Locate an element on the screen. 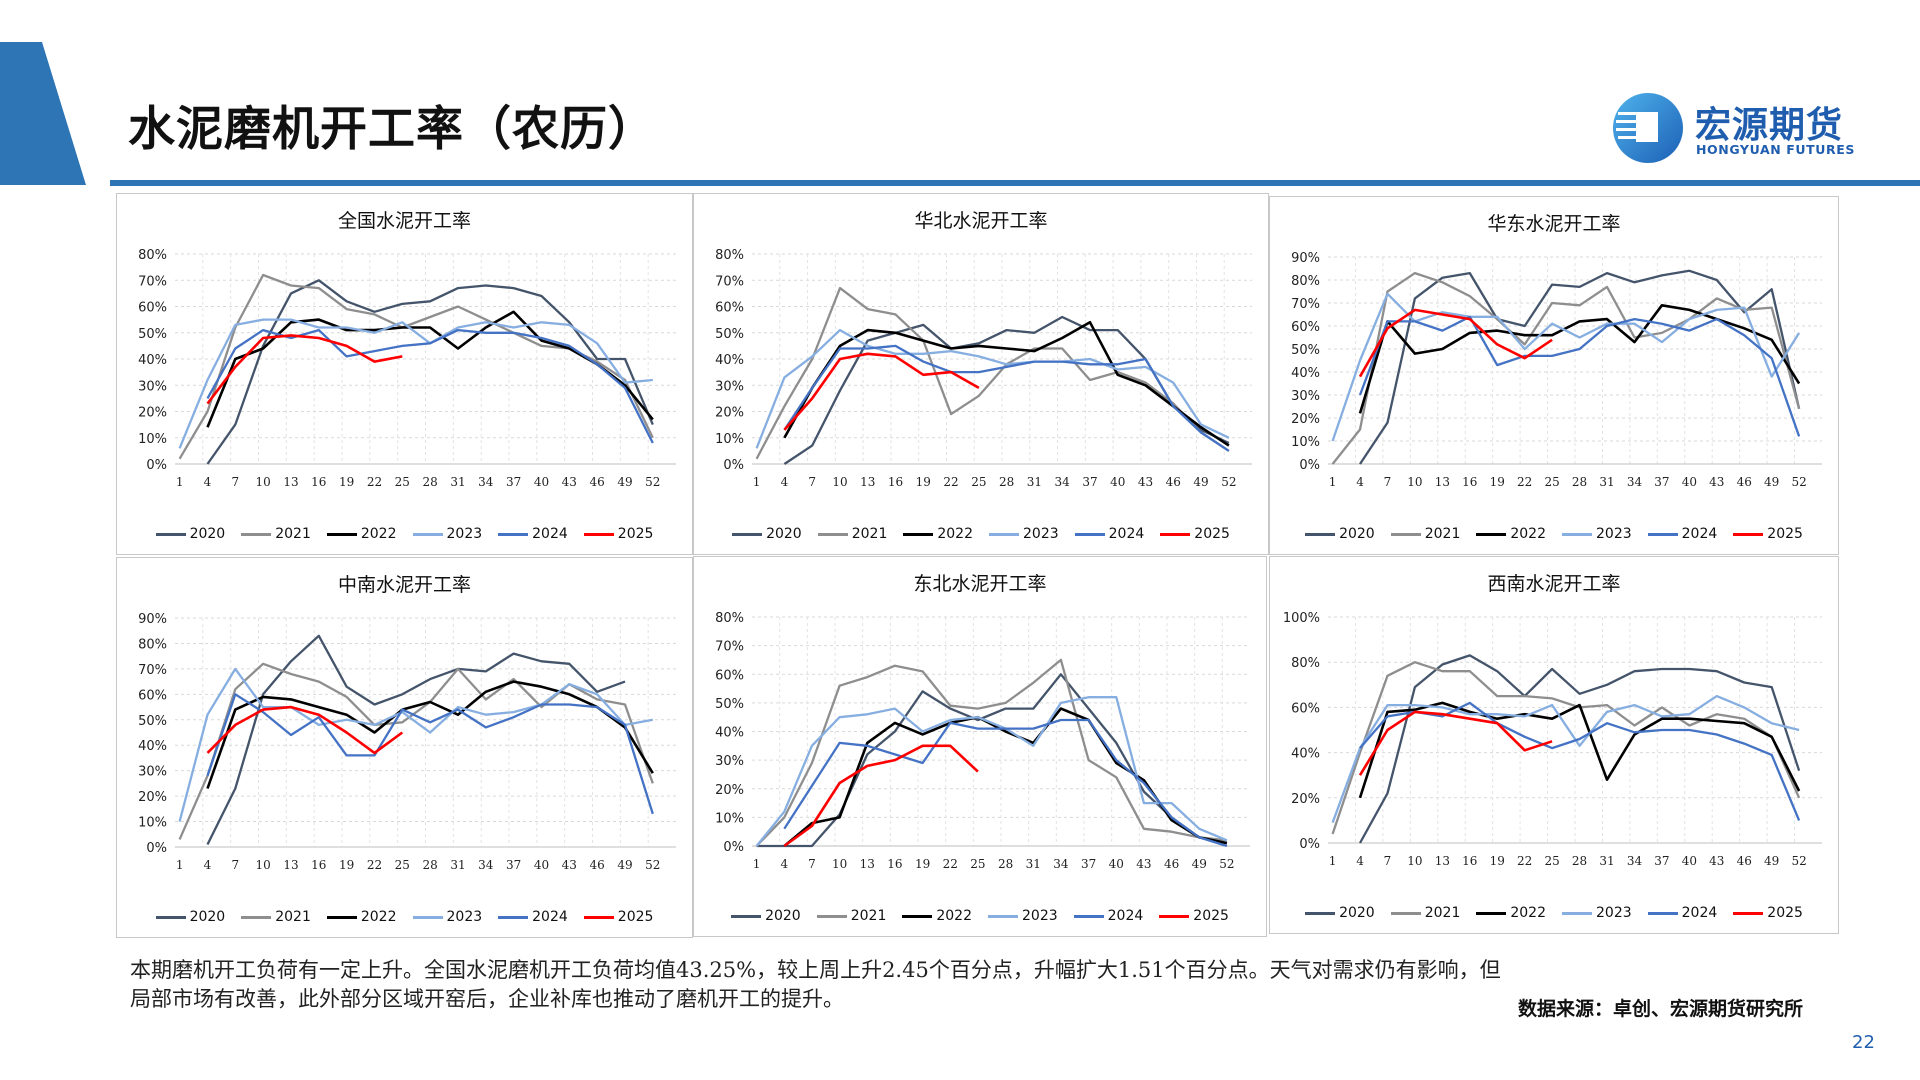 This screenshot has width=1920, height=1080. legend-label: 2020 is located at coordinates (784, 534).